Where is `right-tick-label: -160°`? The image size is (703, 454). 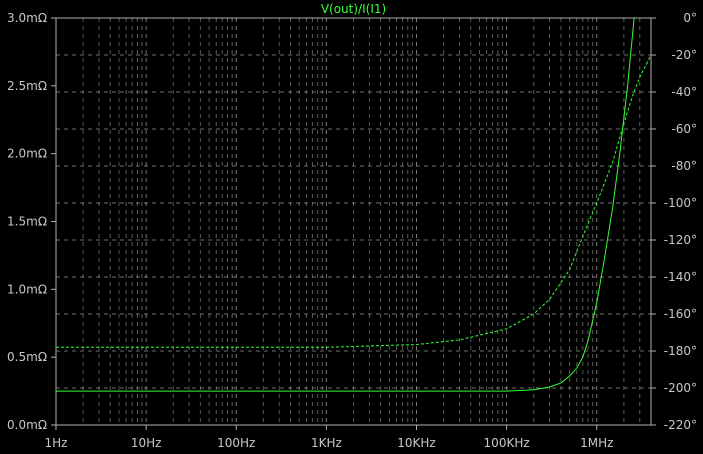
right-tick-label: -160° is located at coordinates (680, 314).